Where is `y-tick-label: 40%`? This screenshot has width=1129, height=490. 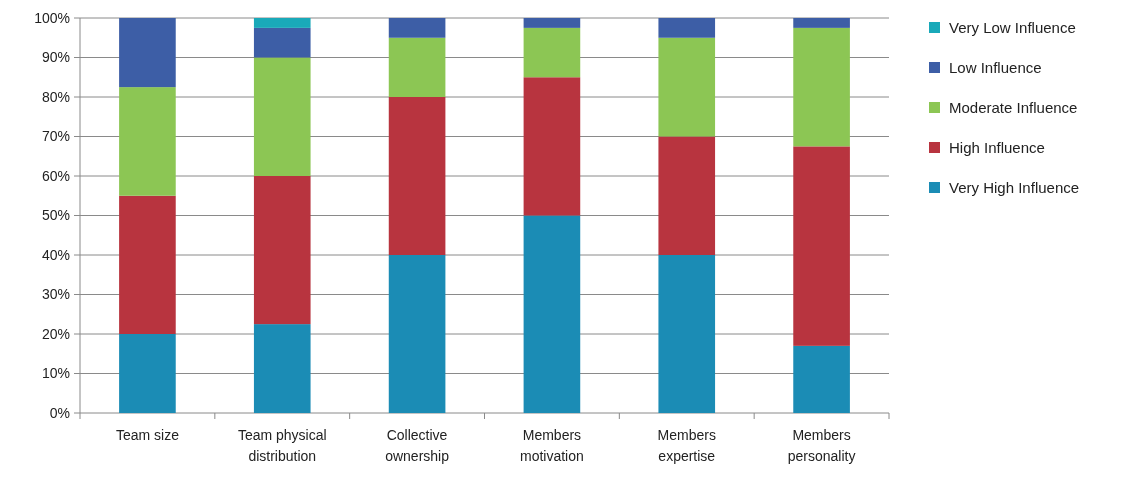 y-tick-label: 40% is located at coordinates (55, 254).